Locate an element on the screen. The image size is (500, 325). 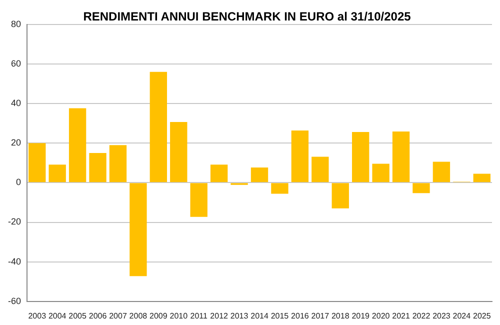
x-tick-label: 2023 is located at coordinates (441, 315).